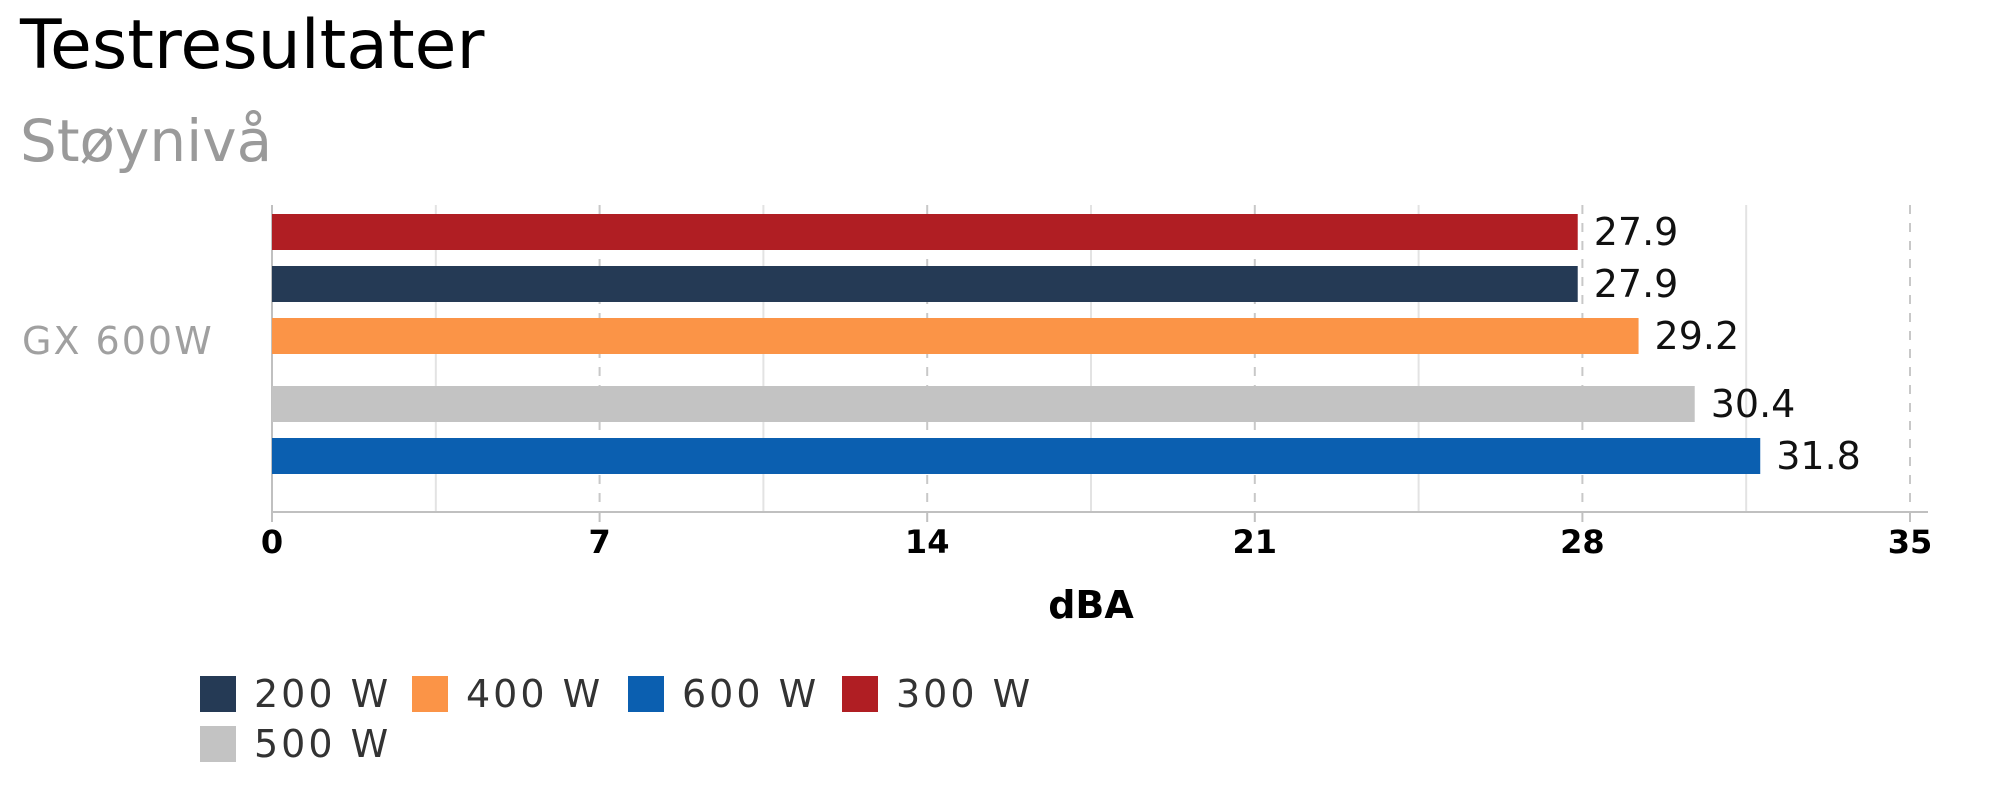 The height and width of the screenshot is (792, 2000). Describe the element at coordinates (1636, 284) in the screenshot. I see `data-label-200w: 27.9` at that location.